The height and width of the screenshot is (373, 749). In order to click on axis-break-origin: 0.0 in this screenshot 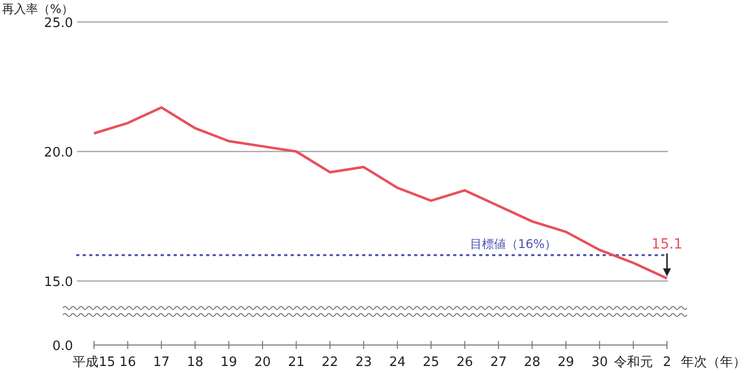, I will do `click(62, 346)`.